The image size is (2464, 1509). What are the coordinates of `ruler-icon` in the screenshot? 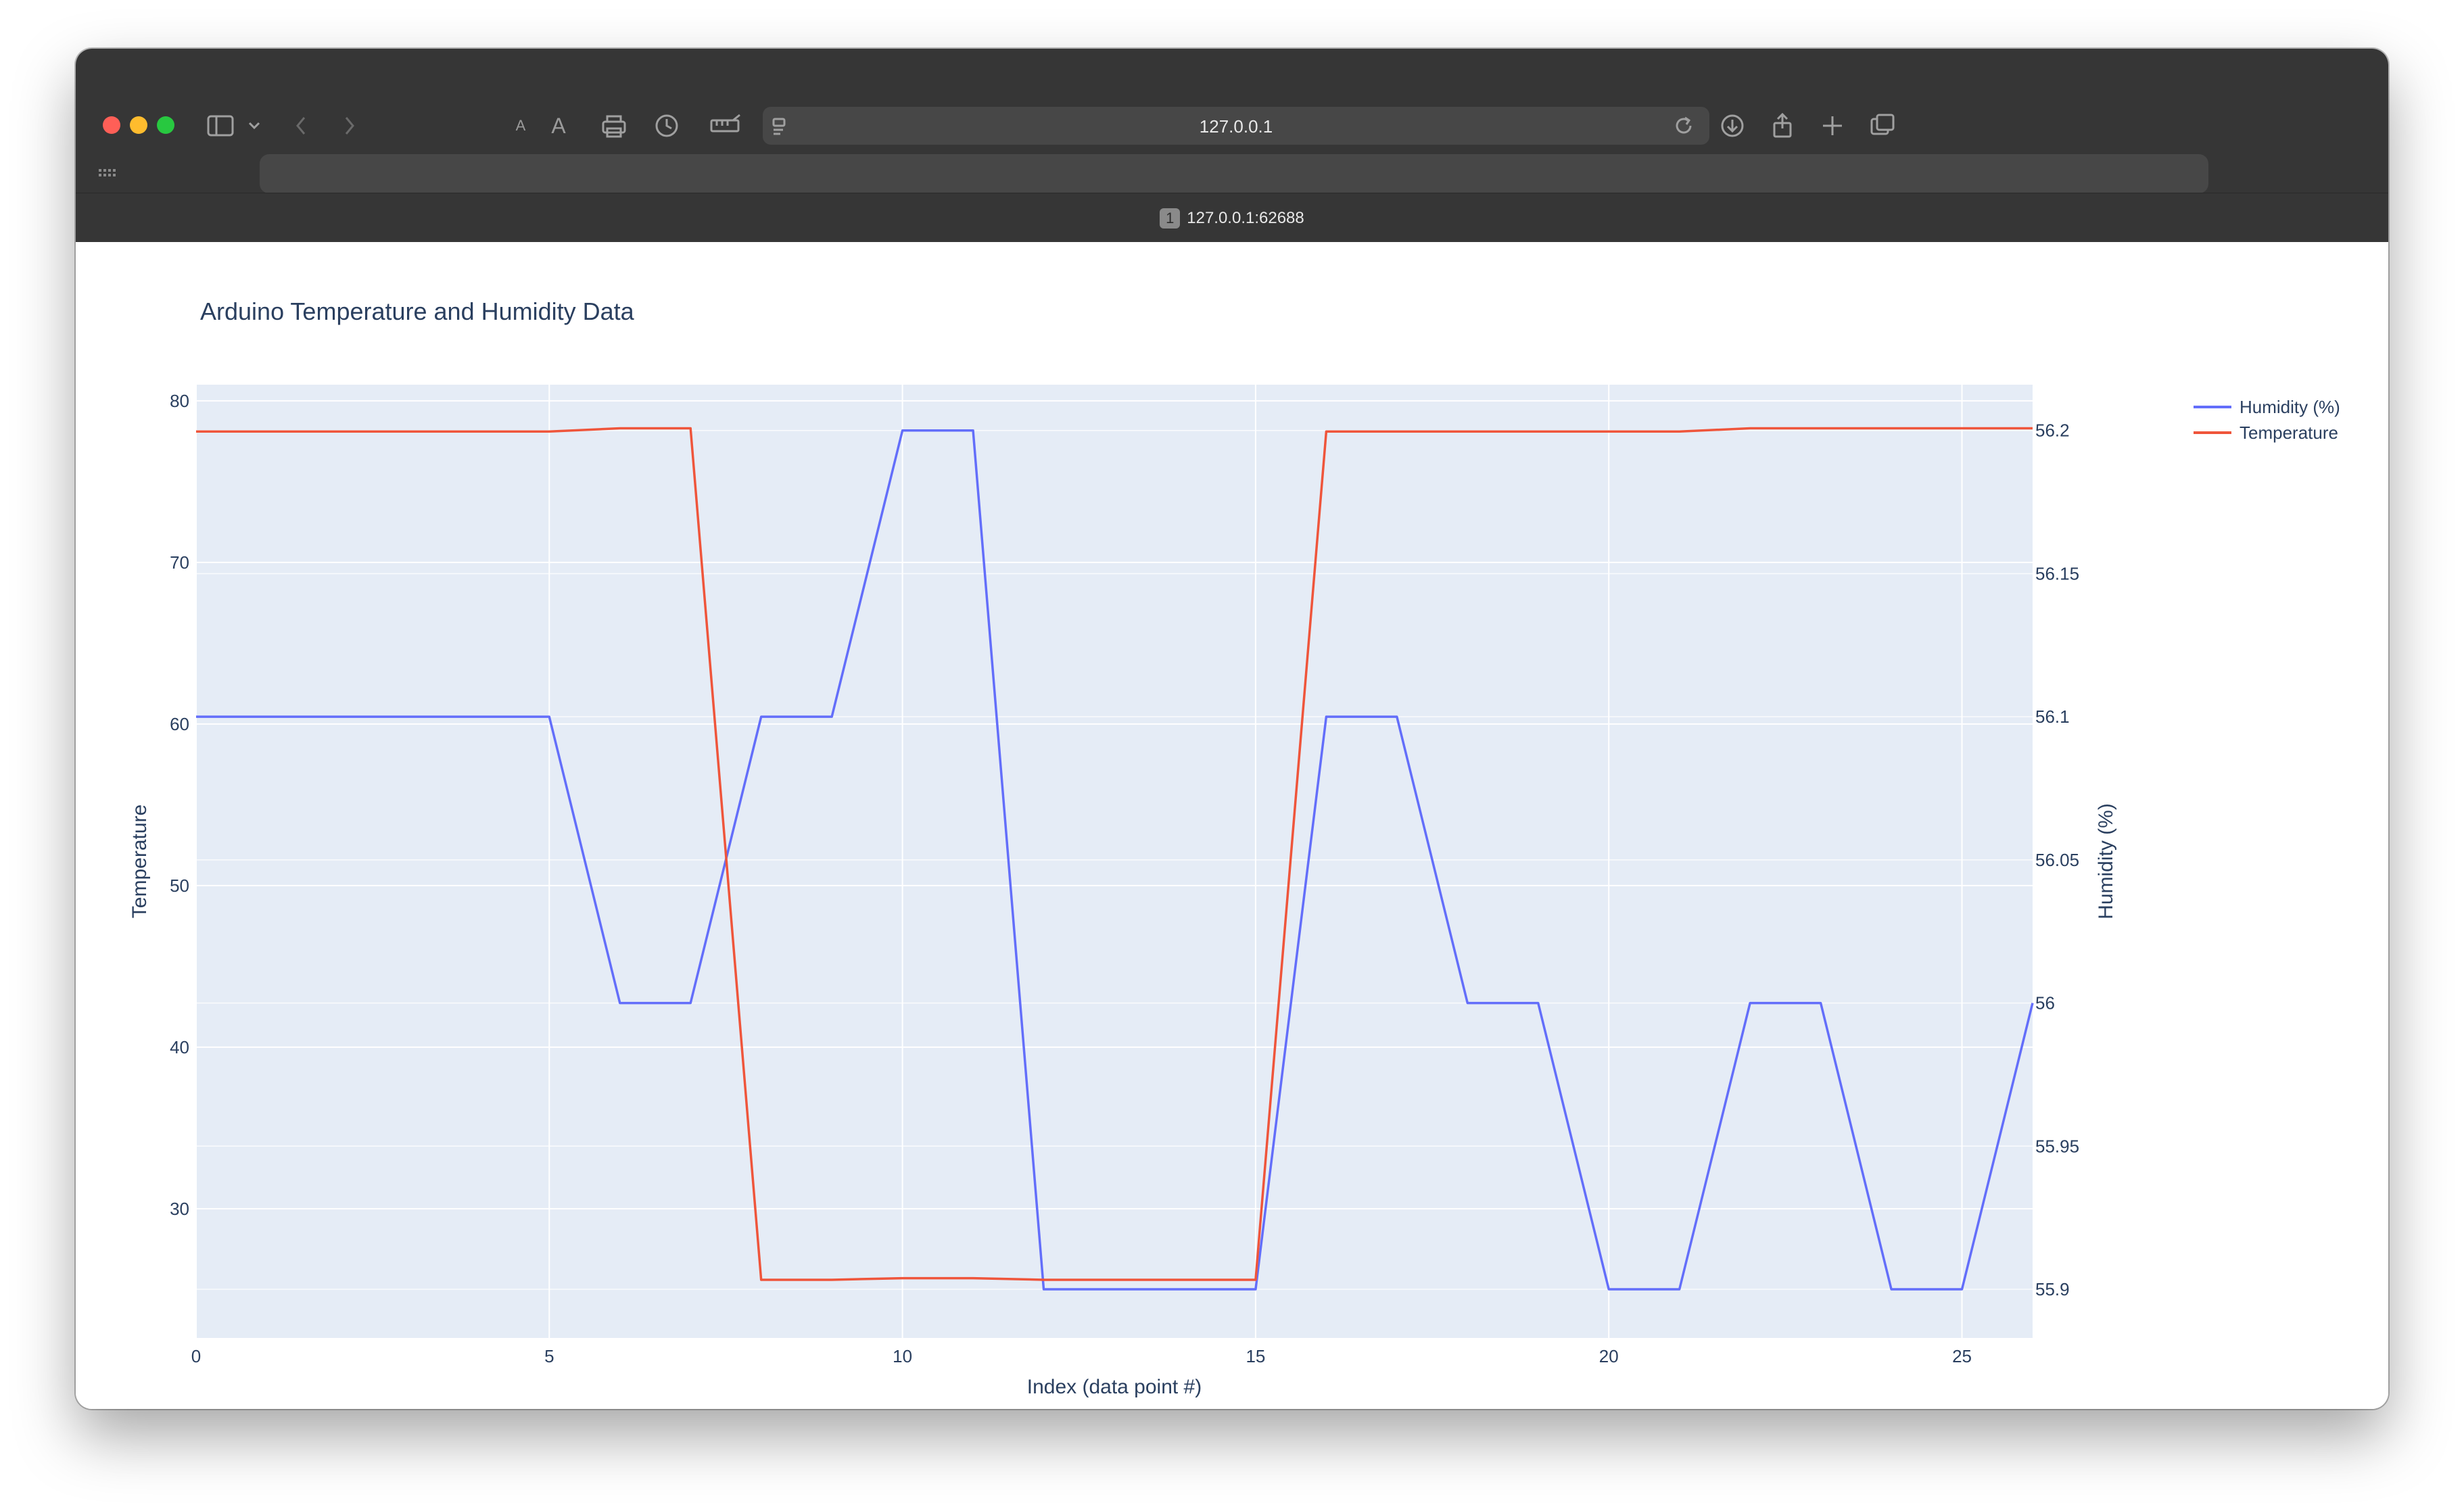 It's located at (726, 126).